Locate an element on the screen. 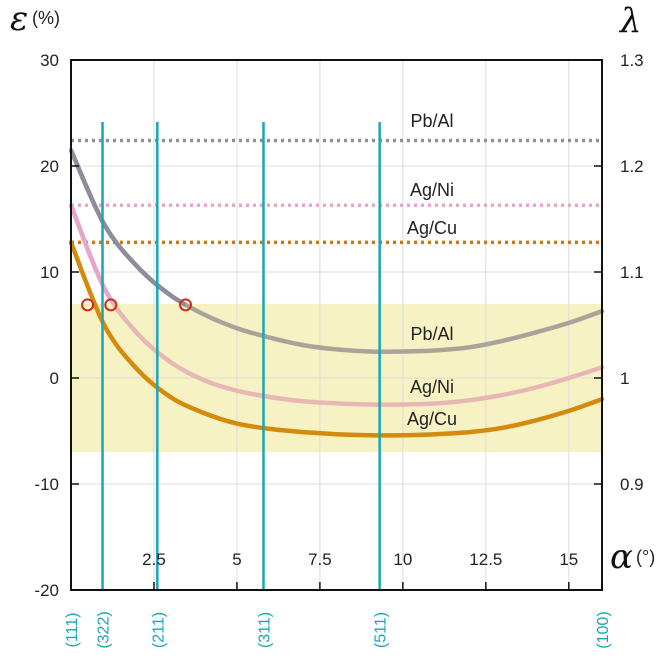 The image size is (667, 666). left-tick-label: -10 is located at coordinates (46, 484).